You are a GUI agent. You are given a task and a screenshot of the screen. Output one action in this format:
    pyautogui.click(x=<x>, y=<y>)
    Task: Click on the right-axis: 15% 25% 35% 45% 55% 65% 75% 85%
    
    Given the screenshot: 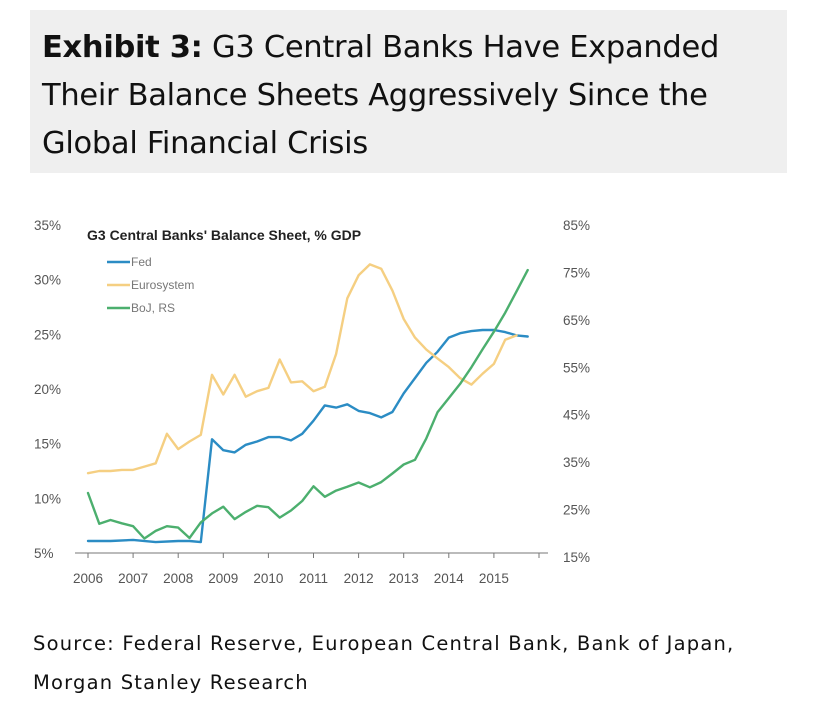 What is the action you would take?
    pyautogui.click(x=576, y=391)
    